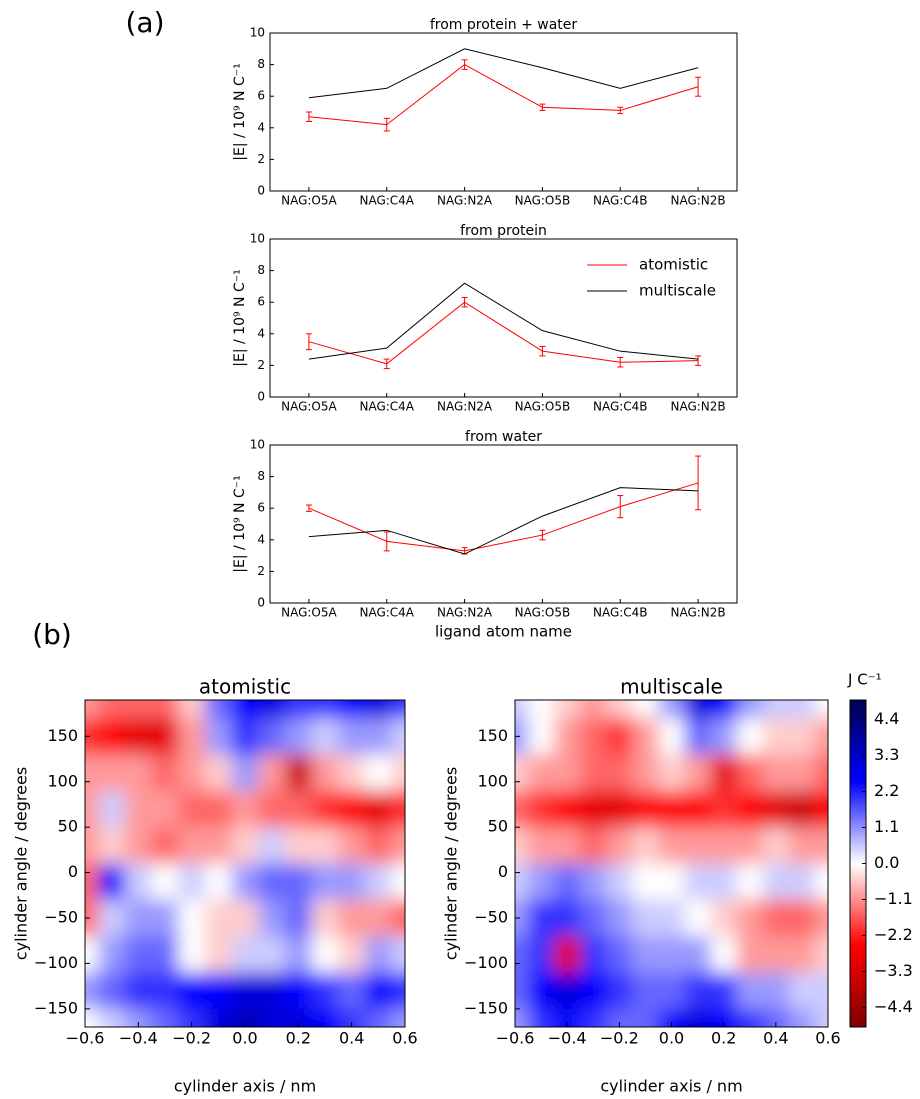 Image resolution: width=920 pixels, height=1099 pixels. Describe the element at coordinates (261, 270) in the screenshot. I see `y-tick-label: 8` at that location.